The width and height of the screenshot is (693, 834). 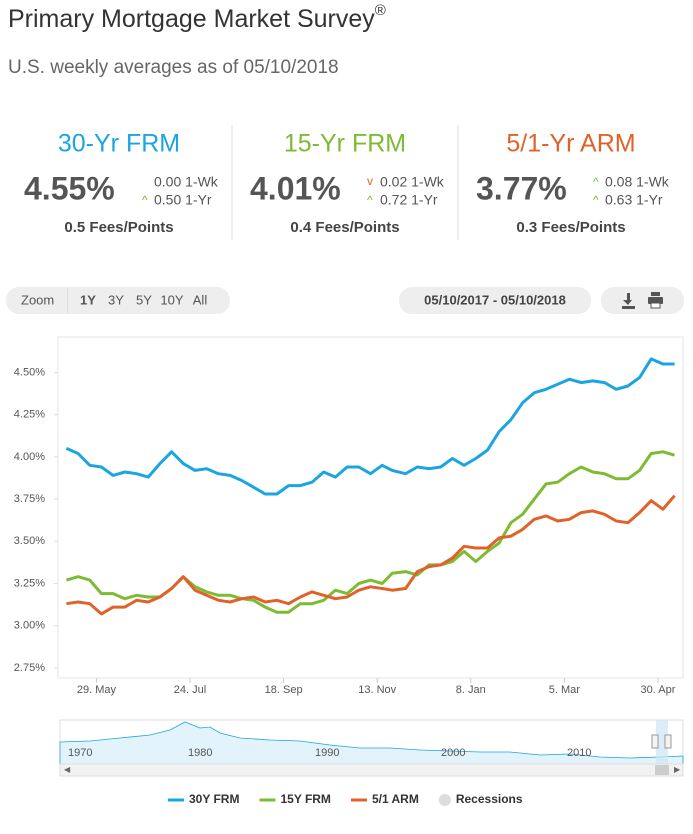 I want to click on subtitle: U.S. weekly averages as of 05/10/2018, so click(x=173, y=67).